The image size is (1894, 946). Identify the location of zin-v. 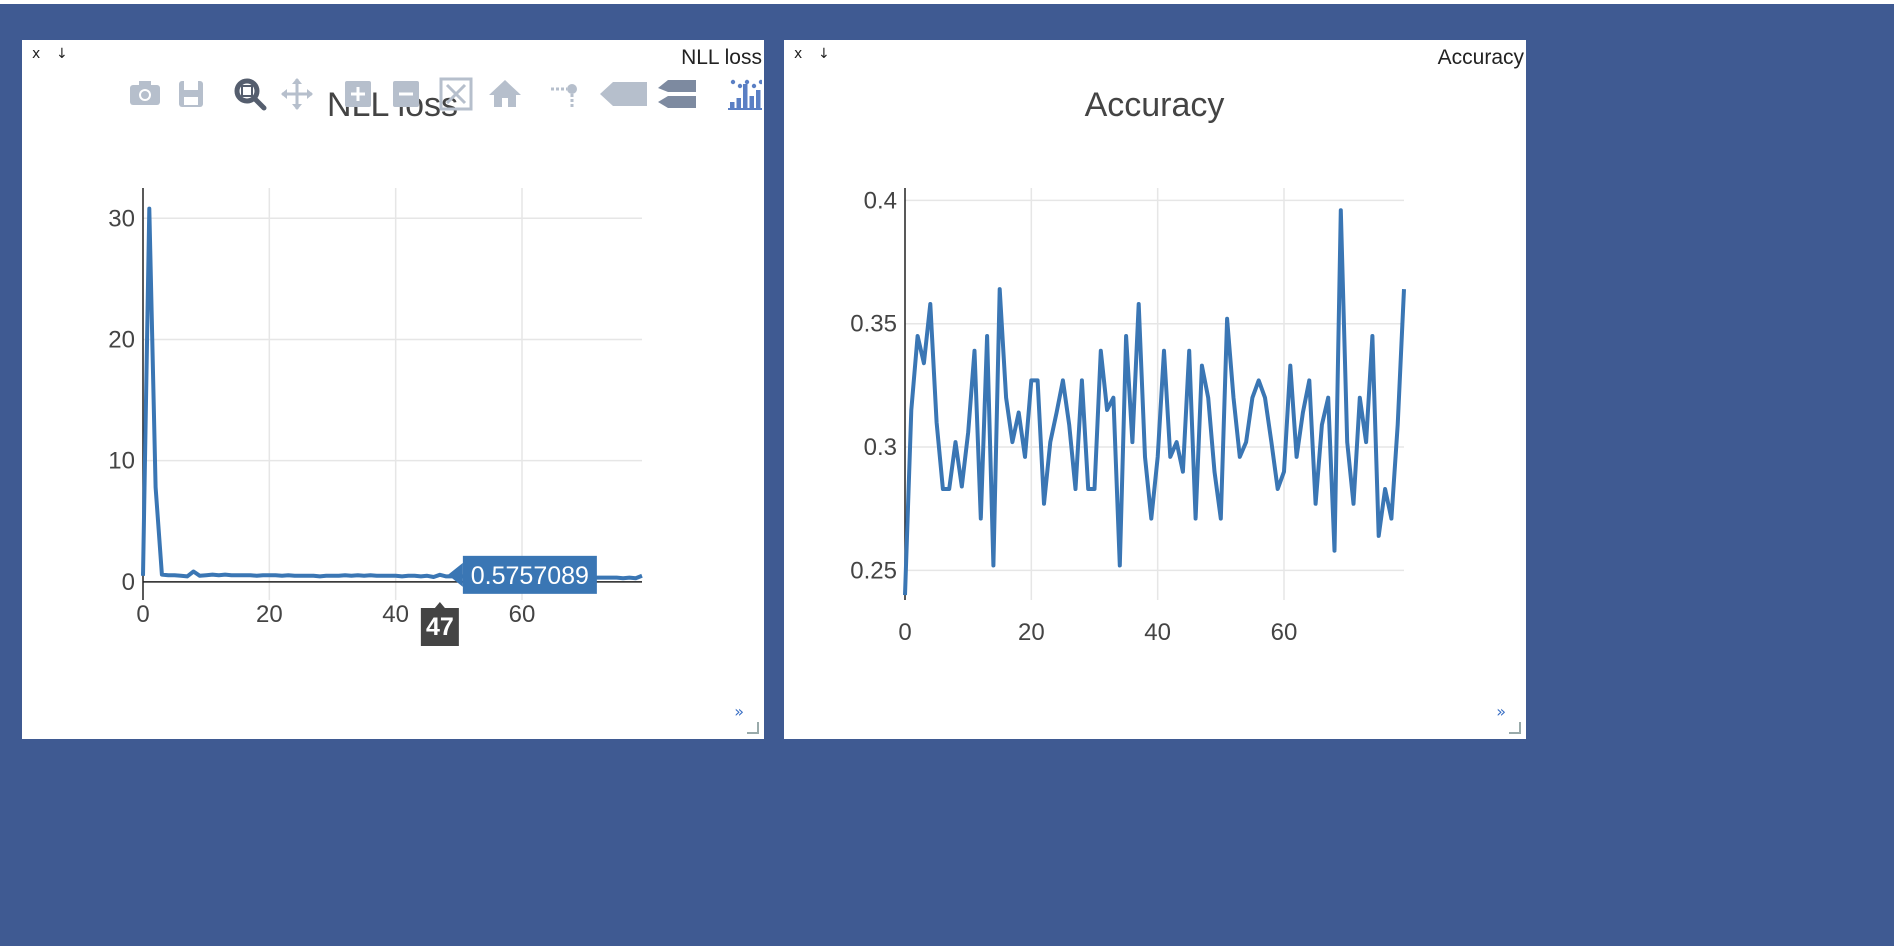
(358, 94).